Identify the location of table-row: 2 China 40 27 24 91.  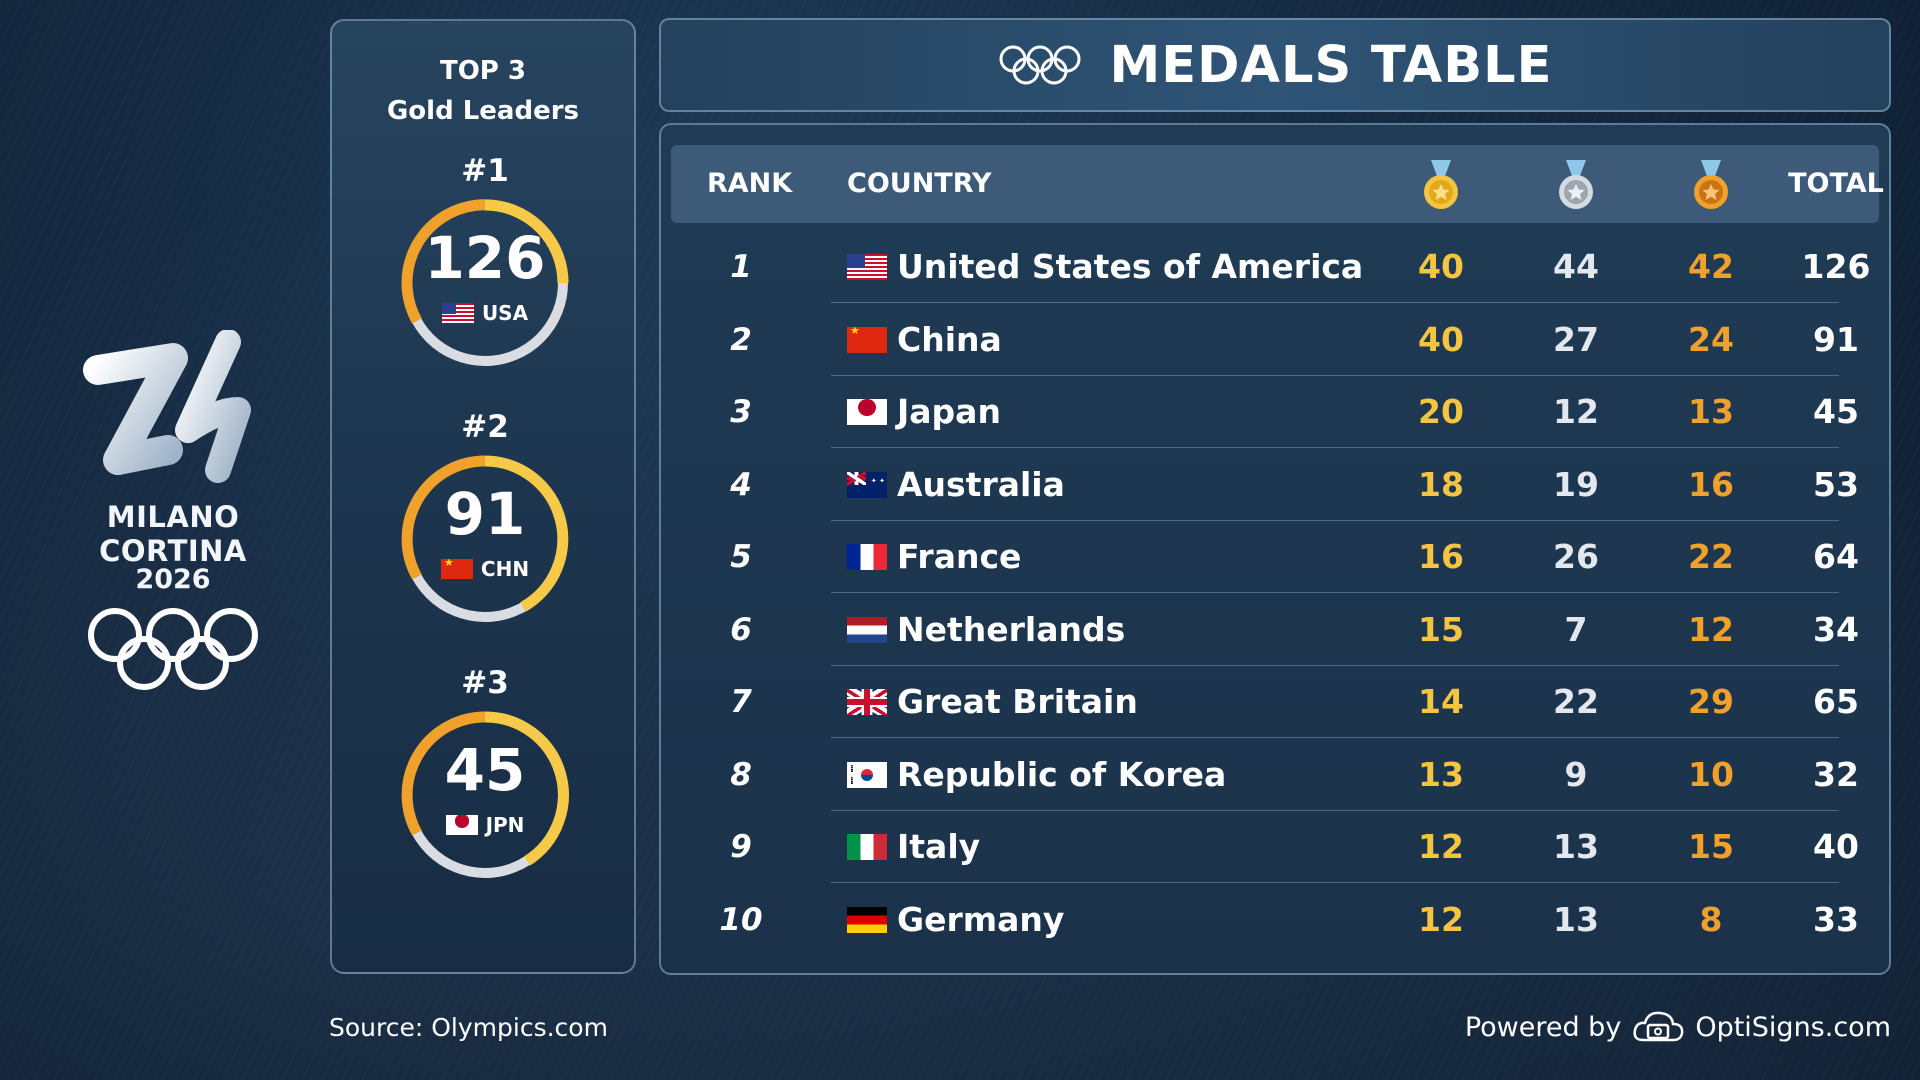
(1275, 340).